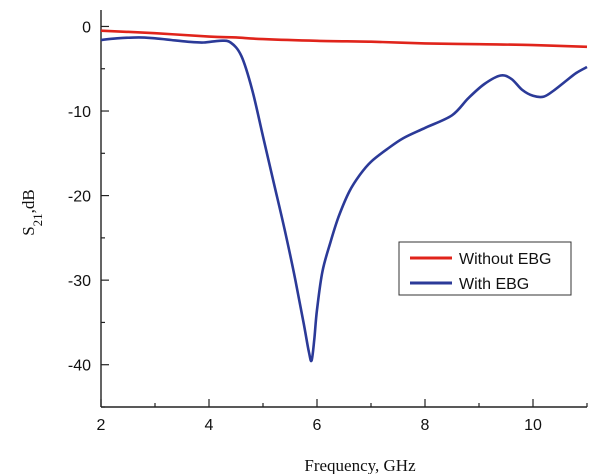 The height and width of the screenshot is (474, 589). Describe the element at coordinates (86, 27) in the screenshot. I see `y-tick-label: 0` at that location.